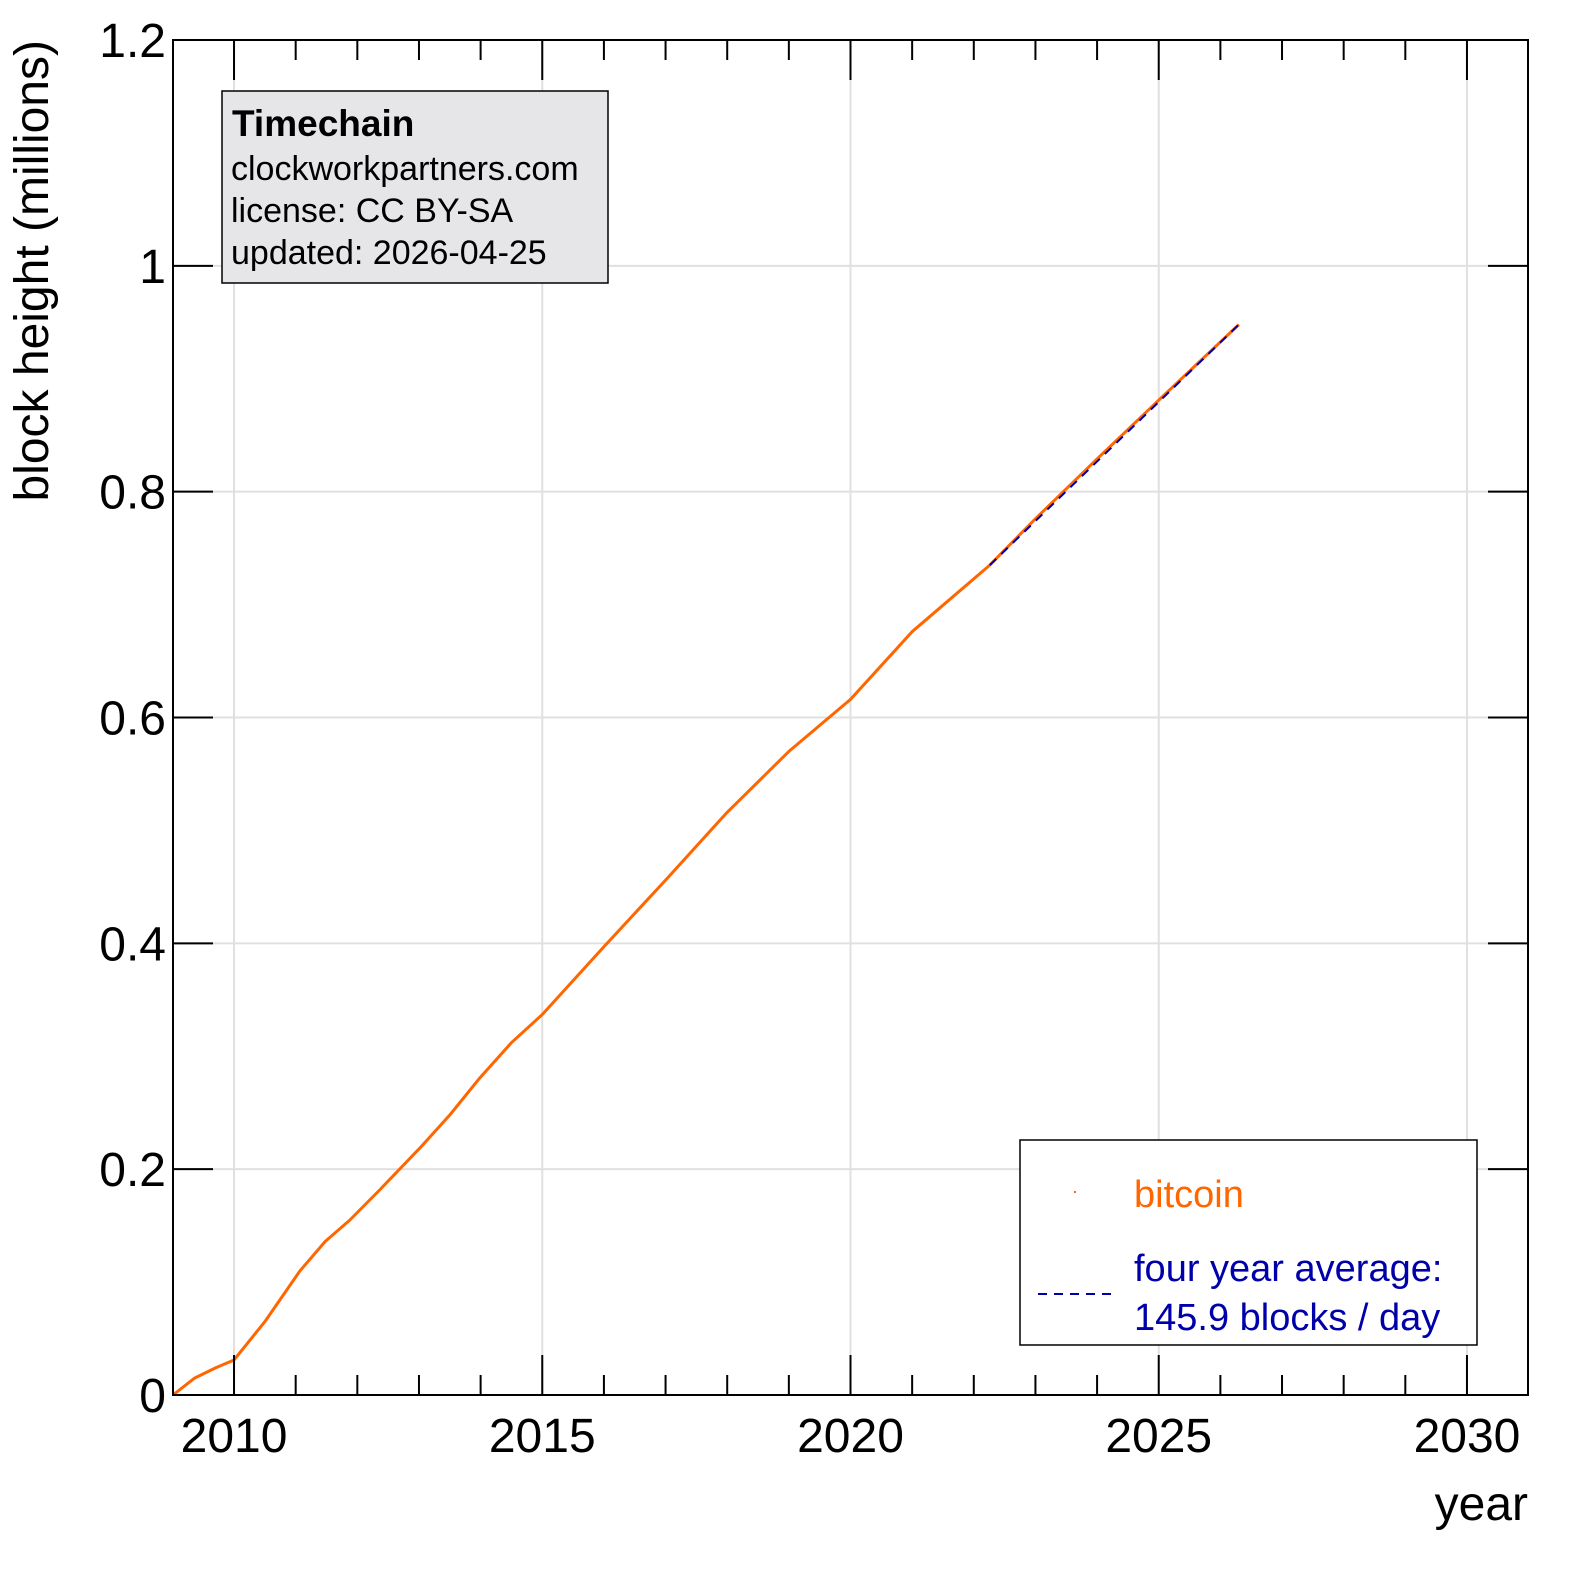 The image size is (1575, 1575). I want to click on x-axis-label: year, so click(1481, 1504).